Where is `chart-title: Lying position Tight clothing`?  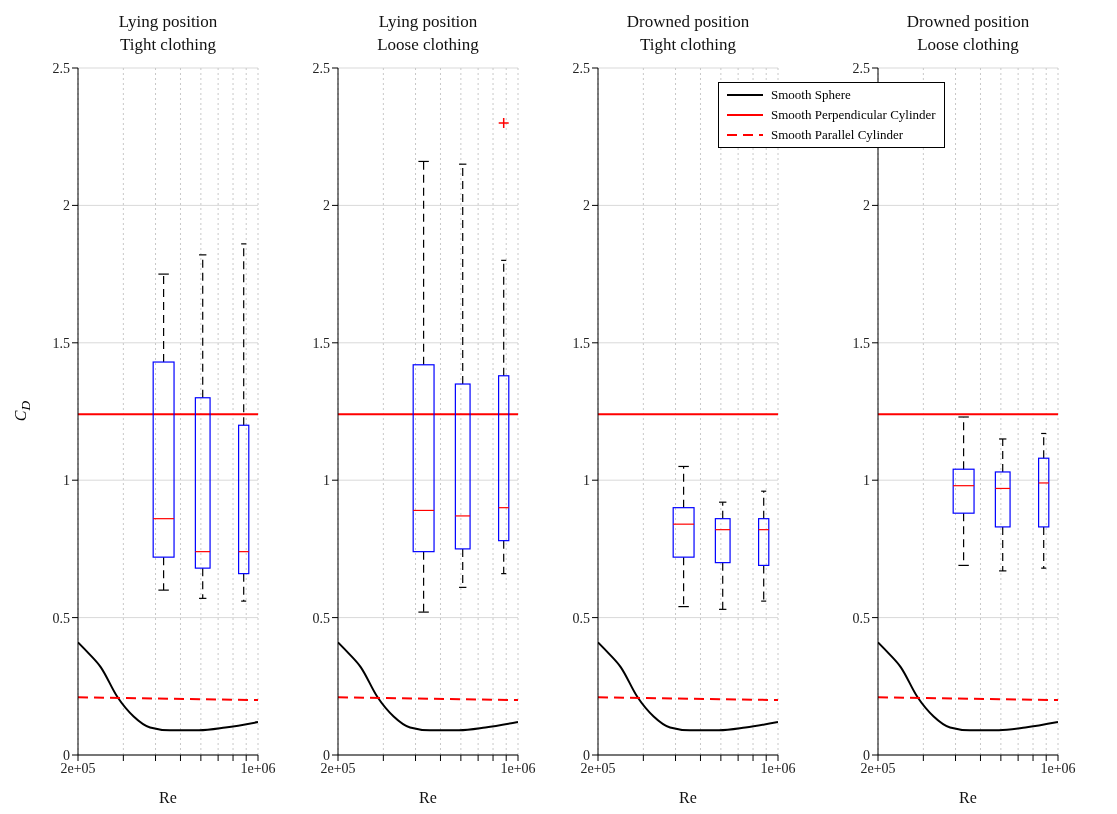 chart-title: Lying position Tight clothing is located at coordinates (168, 33).